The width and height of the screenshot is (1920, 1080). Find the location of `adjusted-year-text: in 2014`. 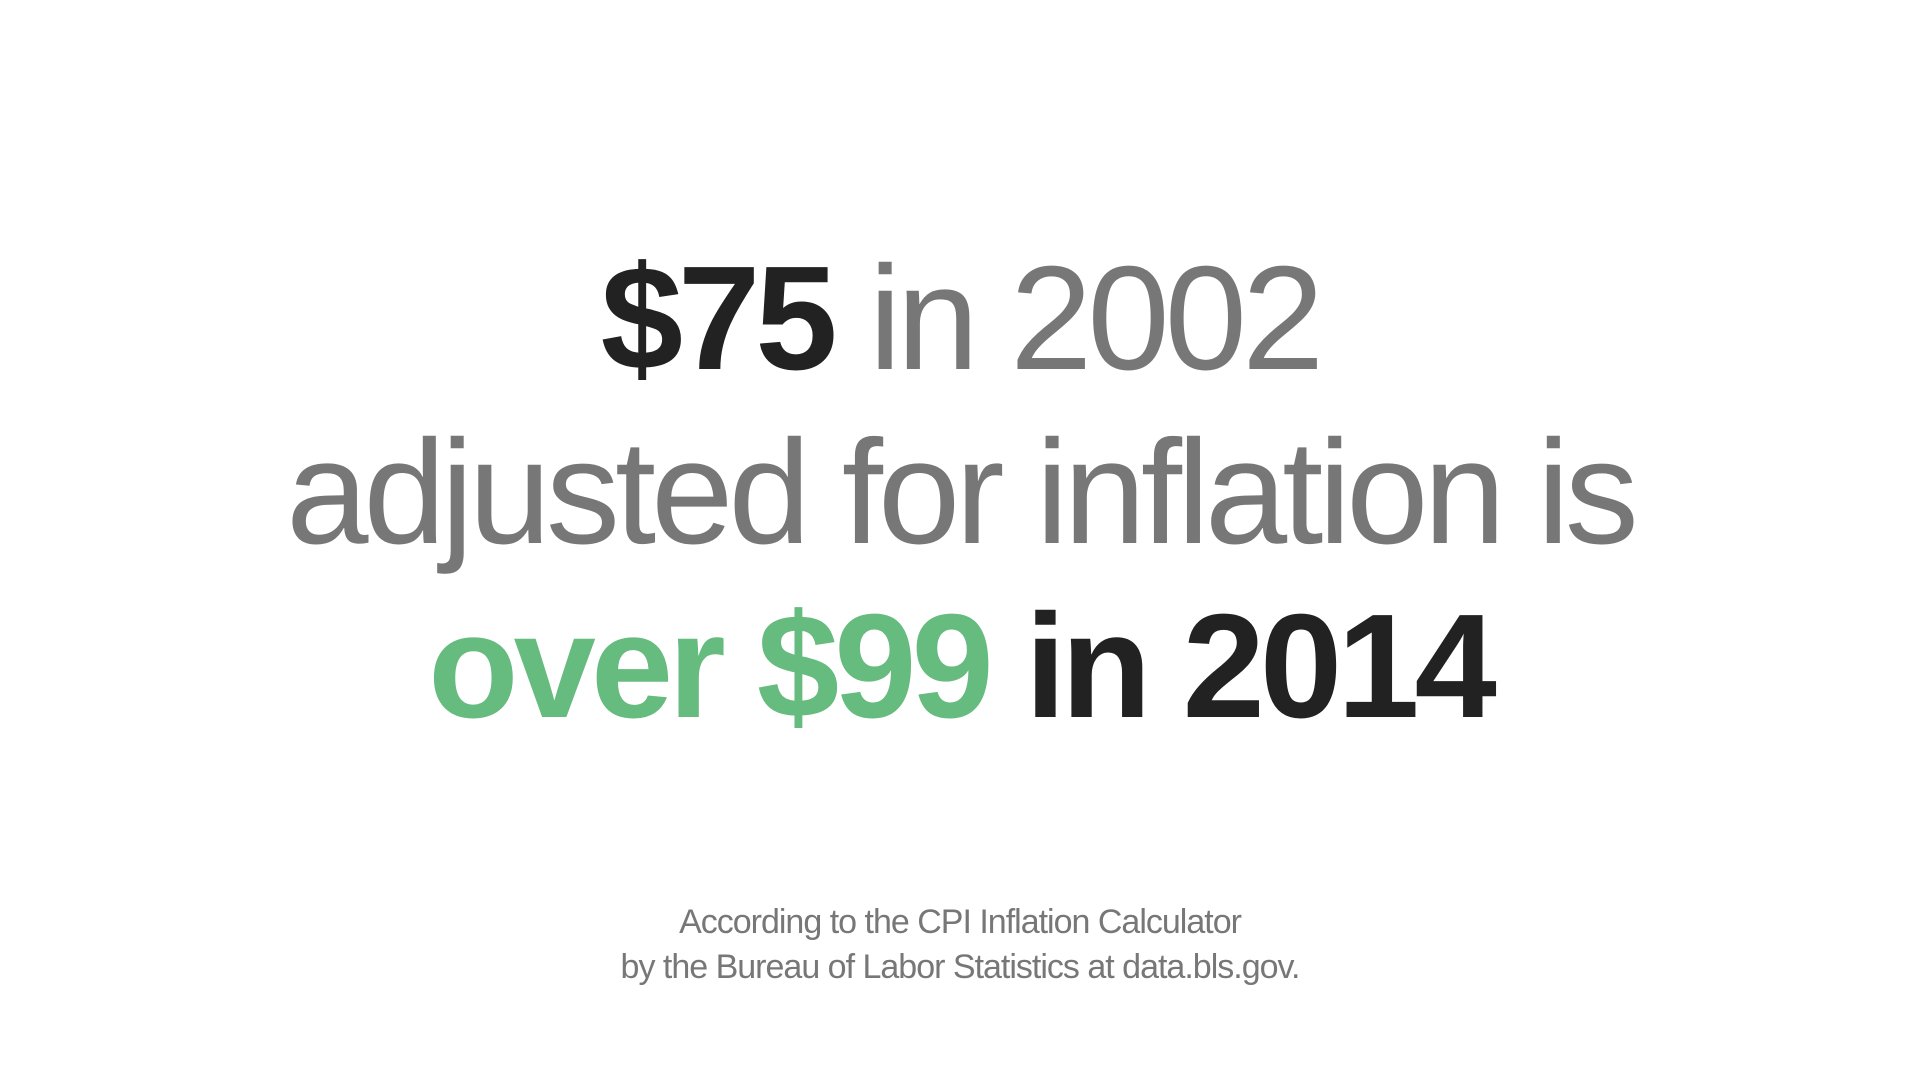

adjusted-year-text: in 2014 is located at coordinates (1242, 666).